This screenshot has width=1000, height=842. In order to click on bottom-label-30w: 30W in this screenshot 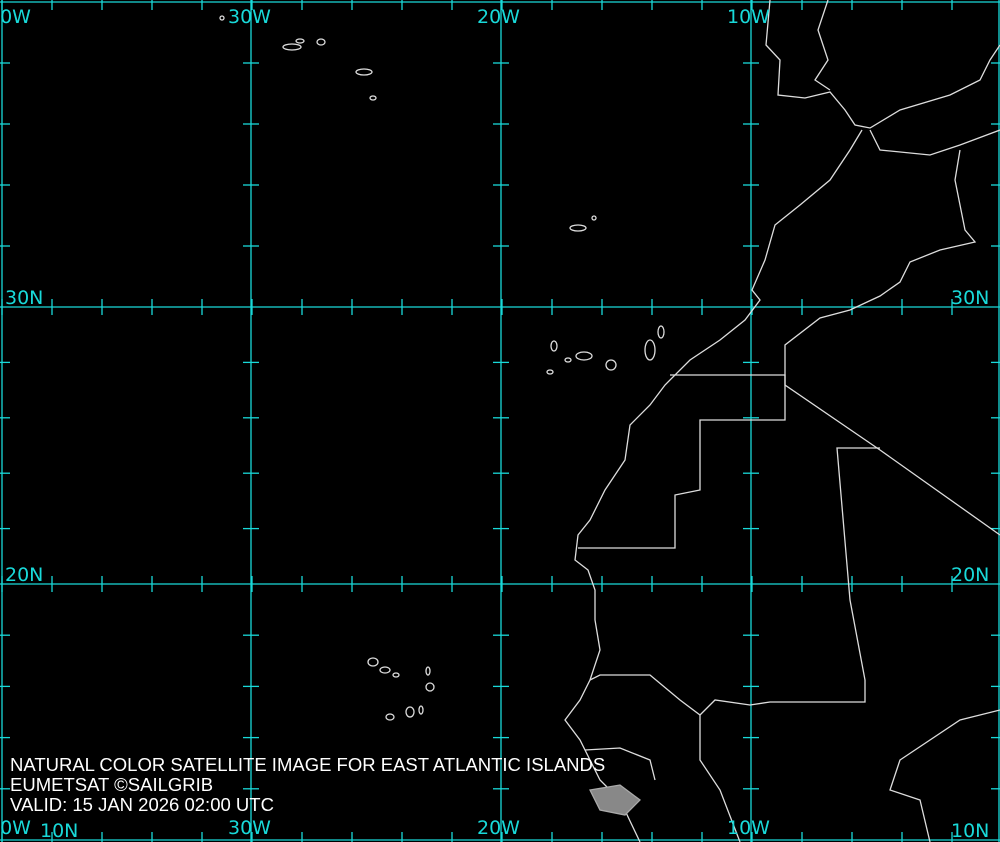, I will do `click(249, 828)`.